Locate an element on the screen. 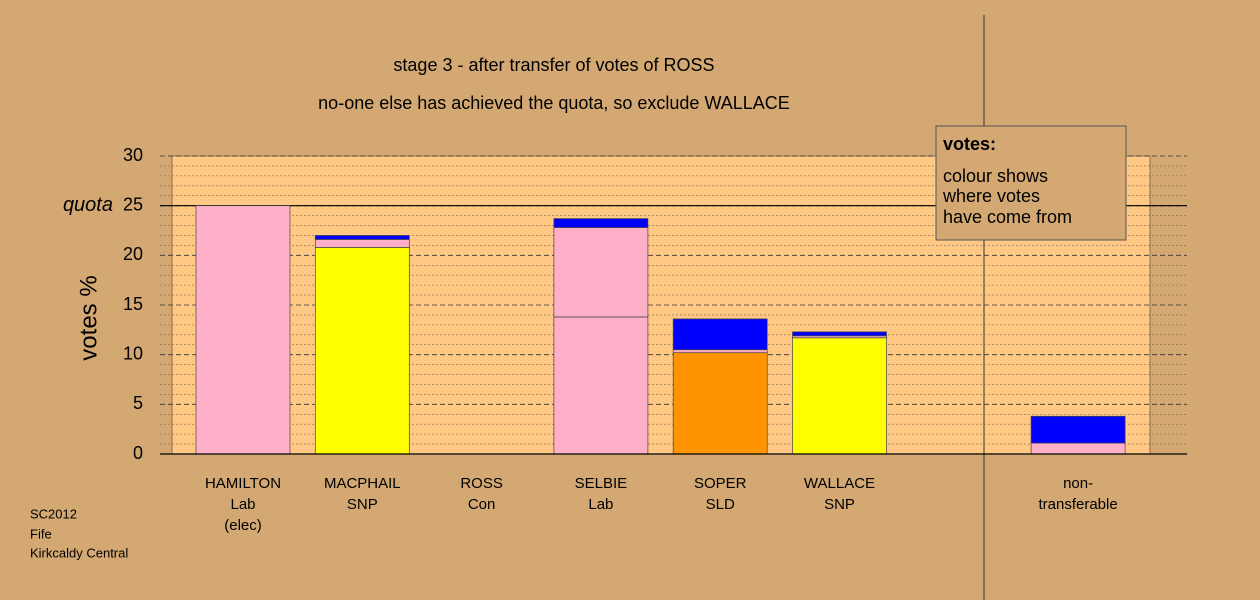 The image size is (1260, 600). x-tick-label: Con is located at coordinates (482, 504).